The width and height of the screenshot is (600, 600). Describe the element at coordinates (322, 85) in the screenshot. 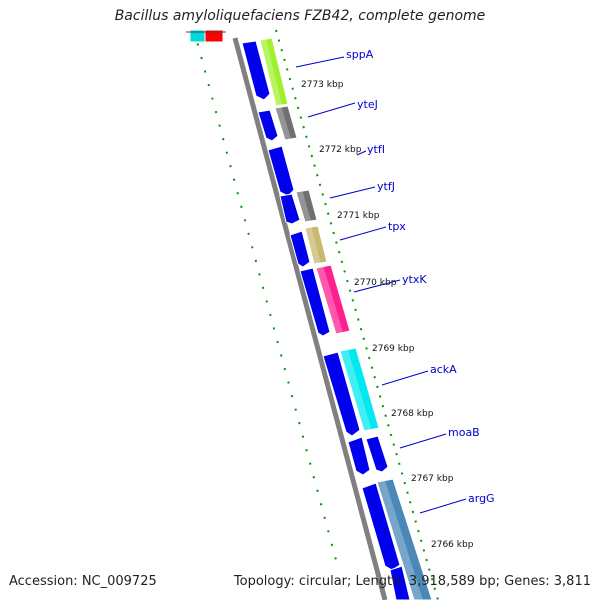

I see `kbp-label: 2773 kbp` at that location.